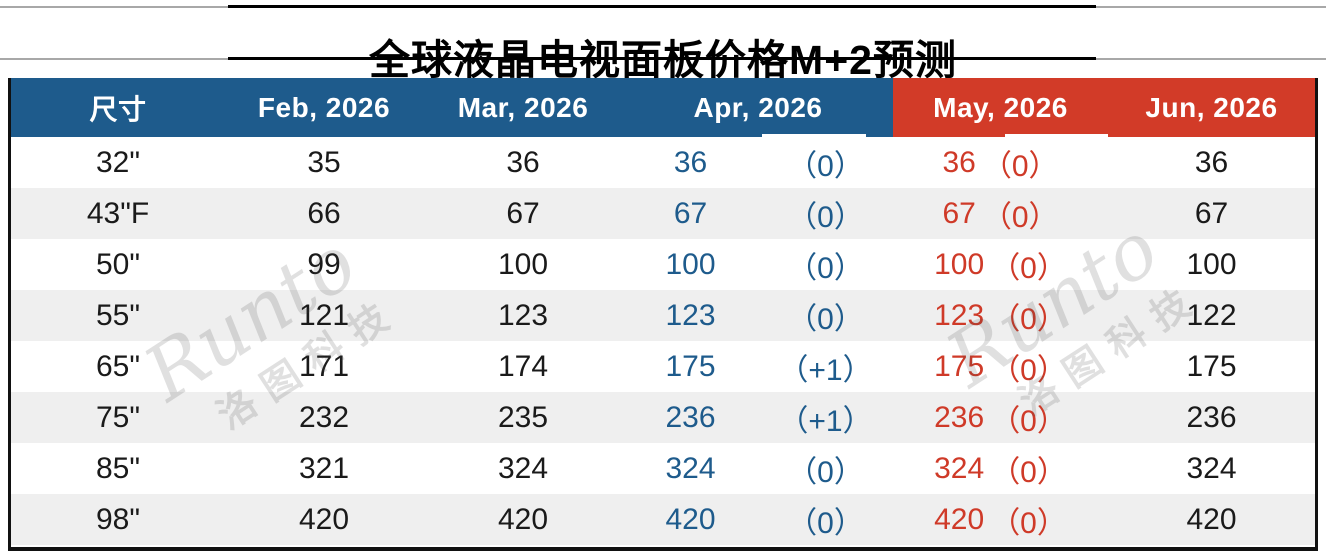  Describe the element at coordinates (1211, 519) in the screenshot. I see `cell-jun-price: 420` at that location.